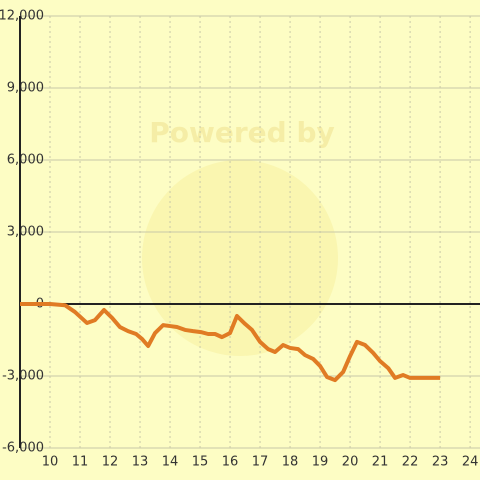 This screenshot has width=480, height=480. What do you see at coordinates (200, 462) in the screenshot?
I see `x-tick-label: 15` at bounding box center [200, 462].